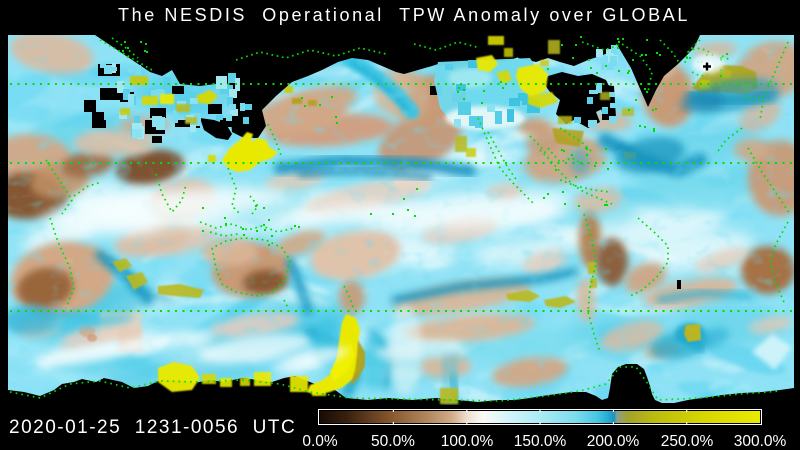  What do you see at coordinates (152, 427) in the screenshot?
I see `svg-text: 2020-01-25 1231-0056 UTC` at bounding box center [152, 427].